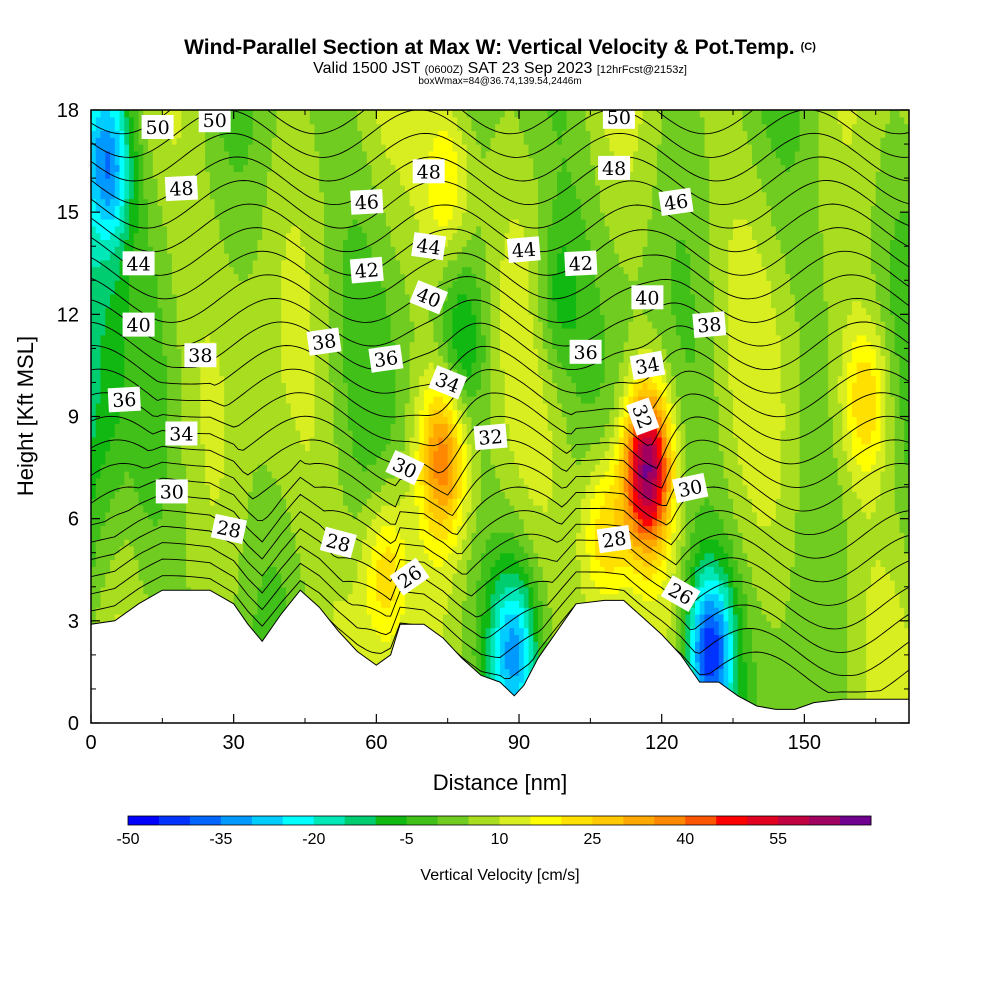  Describe the element at coordinates (641, 70) in the screenshot. I see `forecast-info: [12hrFcst@2153z]` at that location.